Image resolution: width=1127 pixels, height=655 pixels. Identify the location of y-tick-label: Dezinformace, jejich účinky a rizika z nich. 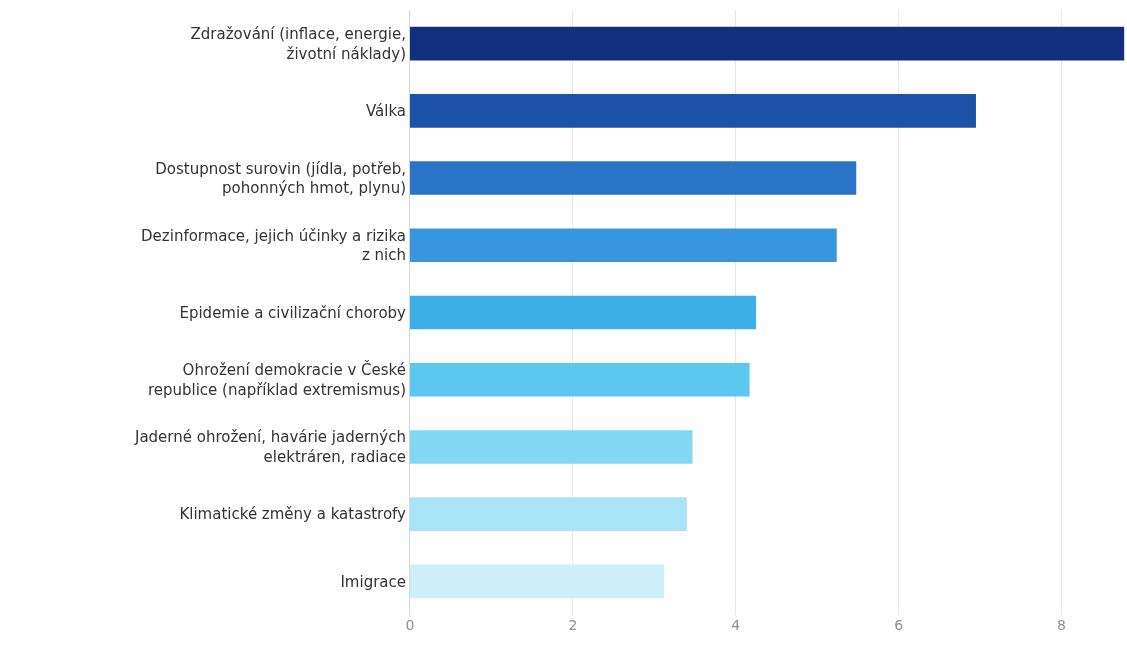
(273, 245).